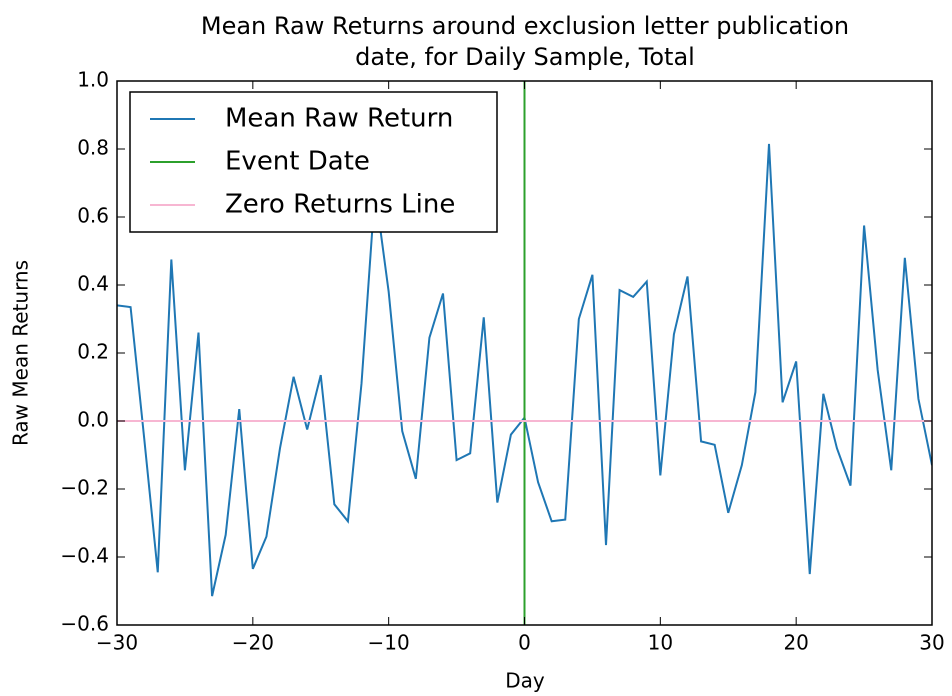 Image resolution: width=952 pixels, height=696 pixels. I want to click on x-tick-label: 0, so click(524, 643).